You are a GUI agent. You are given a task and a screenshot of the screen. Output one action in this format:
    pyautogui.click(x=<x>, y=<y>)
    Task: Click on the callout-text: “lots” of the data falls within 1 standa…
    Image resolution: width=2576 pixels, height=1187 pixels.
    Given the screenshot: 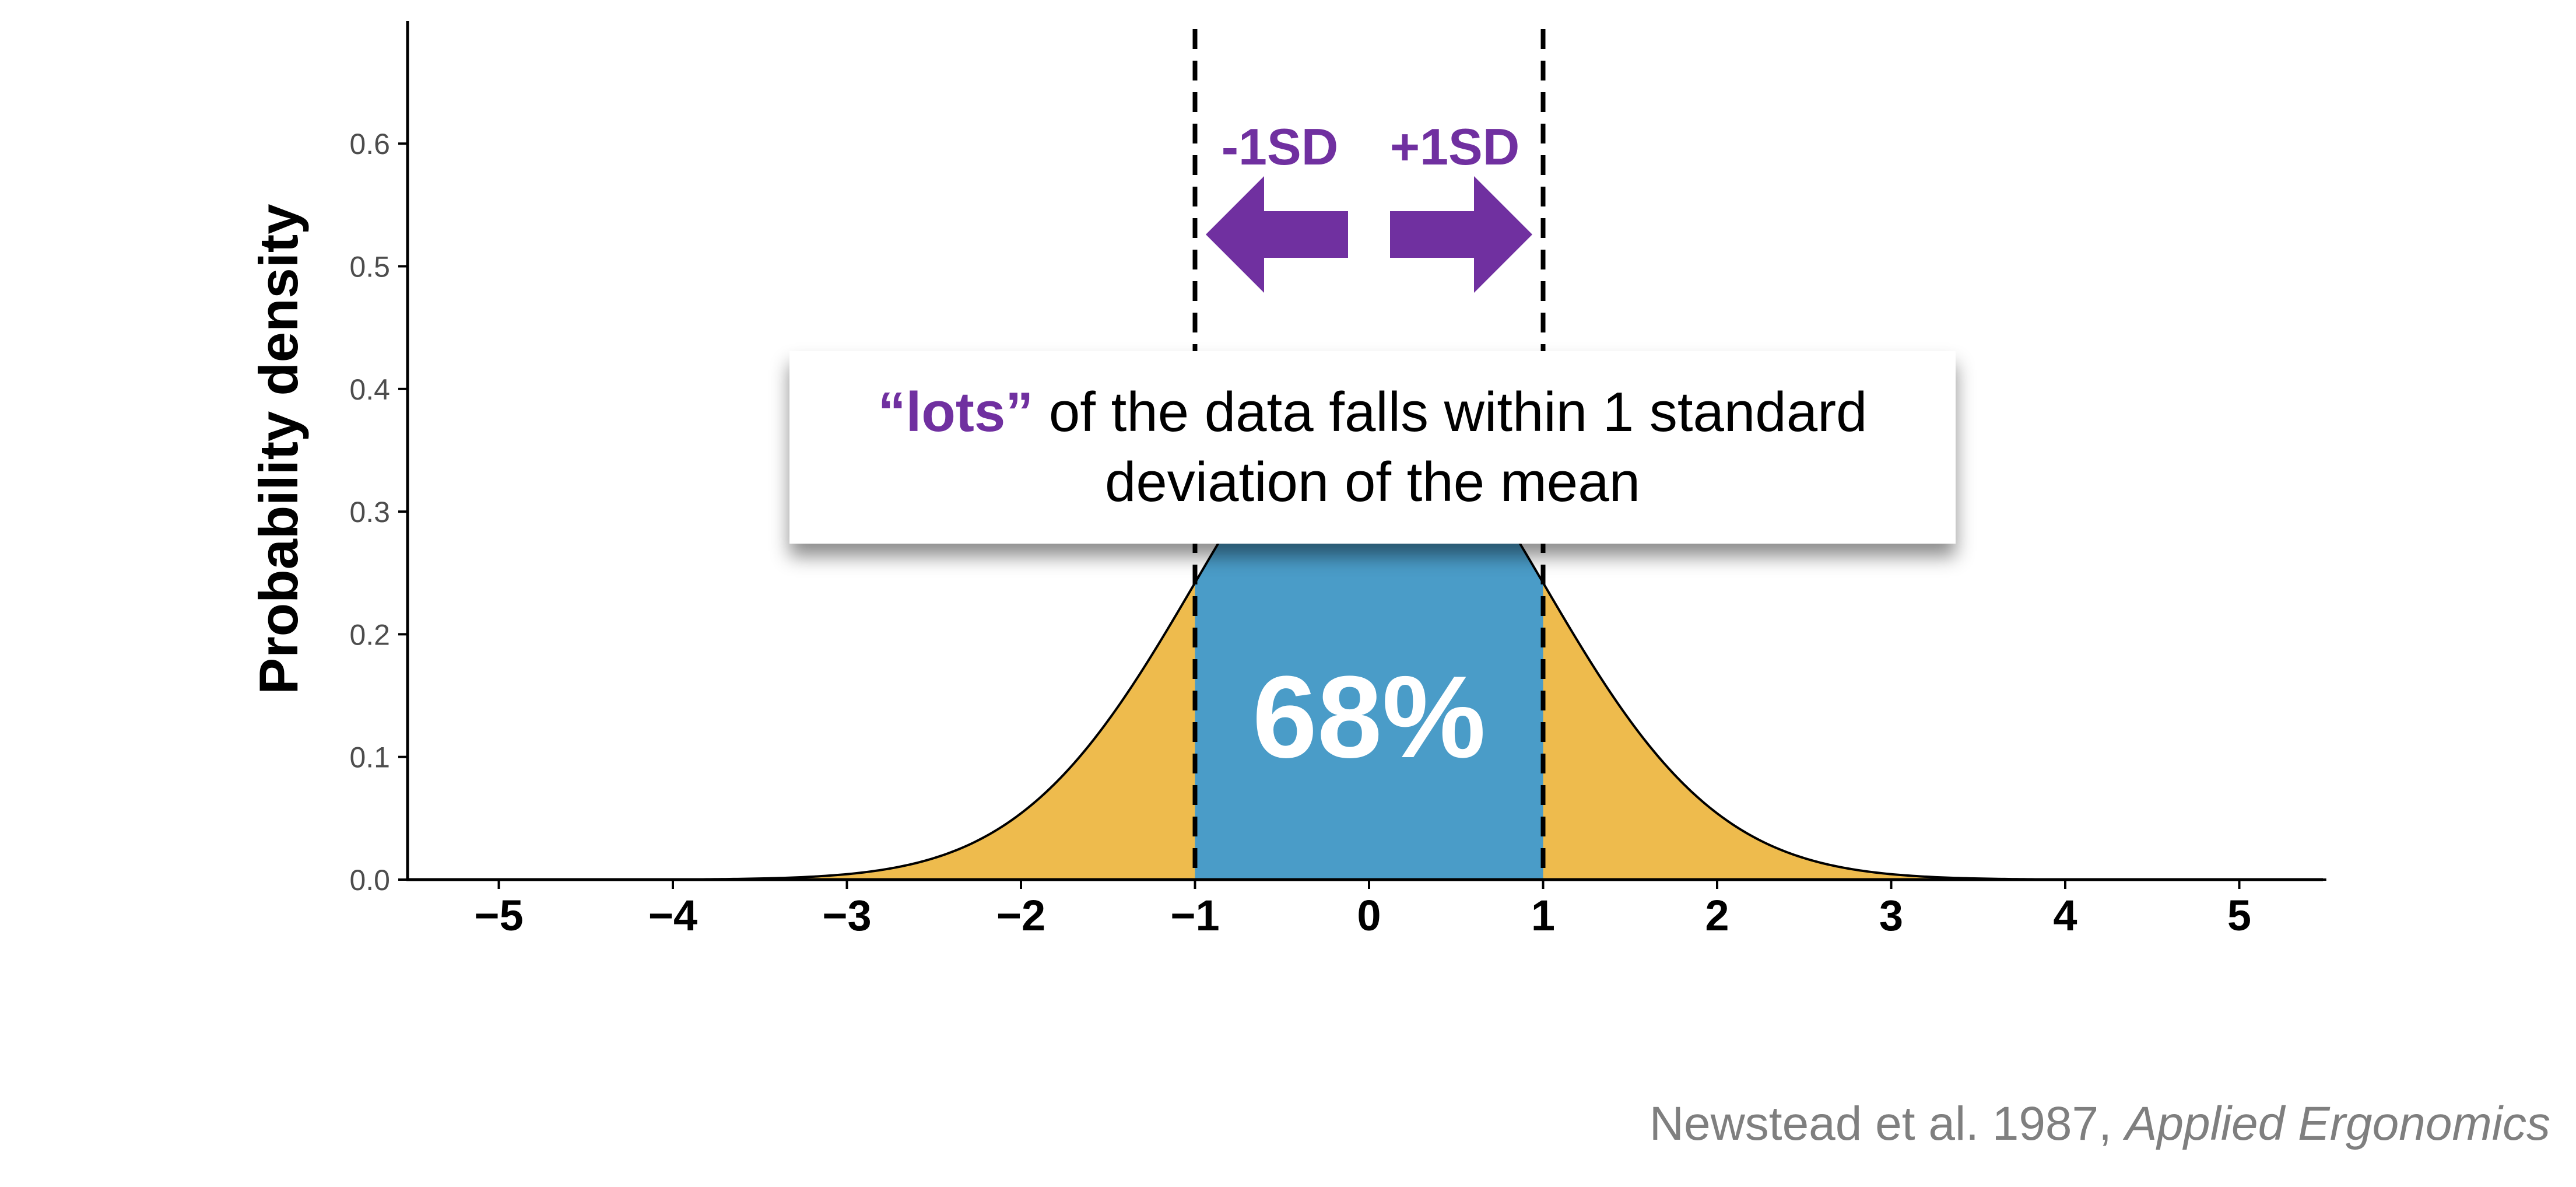 What is the action you would take?
    pyautogui.click(x=1373, y=447)
    